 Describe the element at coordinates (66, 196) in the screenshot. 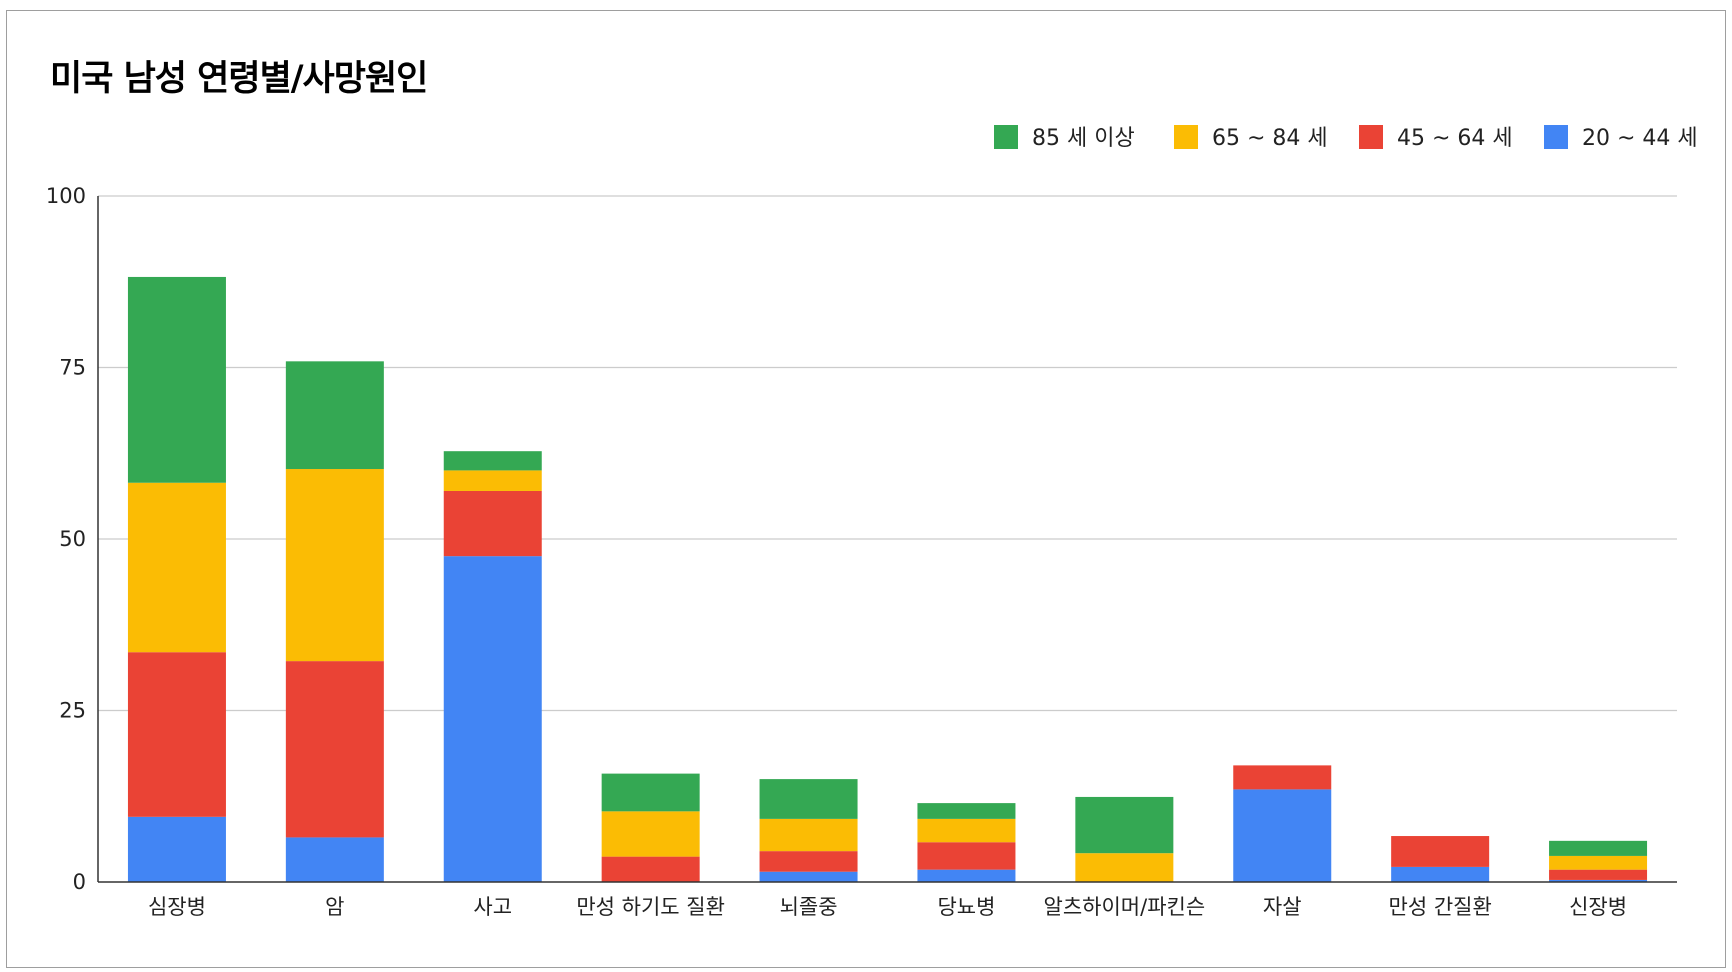

I see `y-tick-label: 100` at that location.